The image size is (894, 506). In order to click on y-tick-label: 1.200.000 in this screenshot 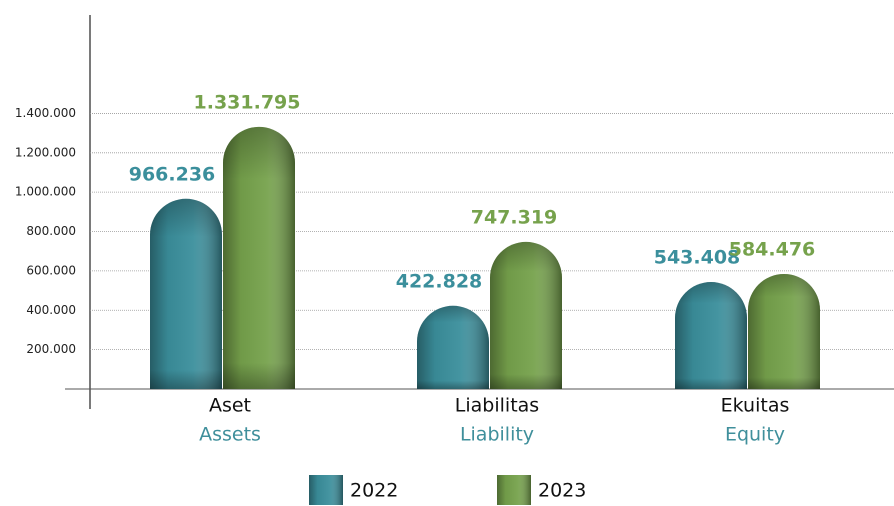, I will do `click(45, 152)`.